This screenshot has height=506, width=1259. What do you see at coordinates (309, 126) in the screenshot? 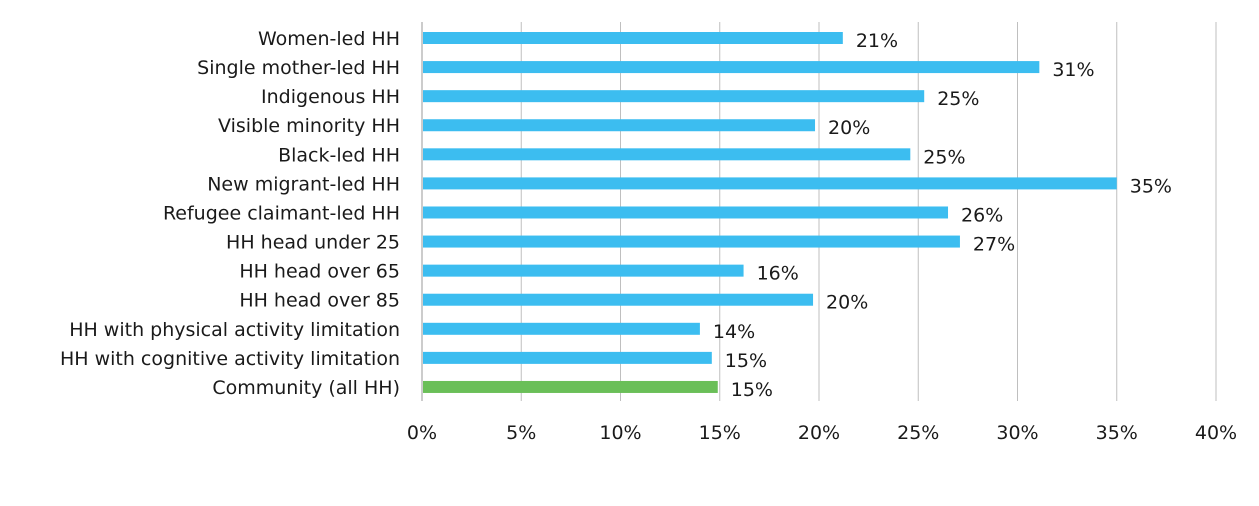
I see `category-label: Visible minority HH` at bounding box center [309, 126].